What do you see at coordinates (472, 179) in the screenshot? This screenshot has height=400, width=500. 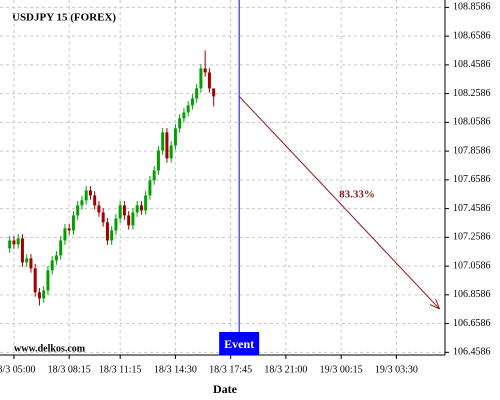 I see `y-tick-label: 107.6586` at bounding box center [472, 179].